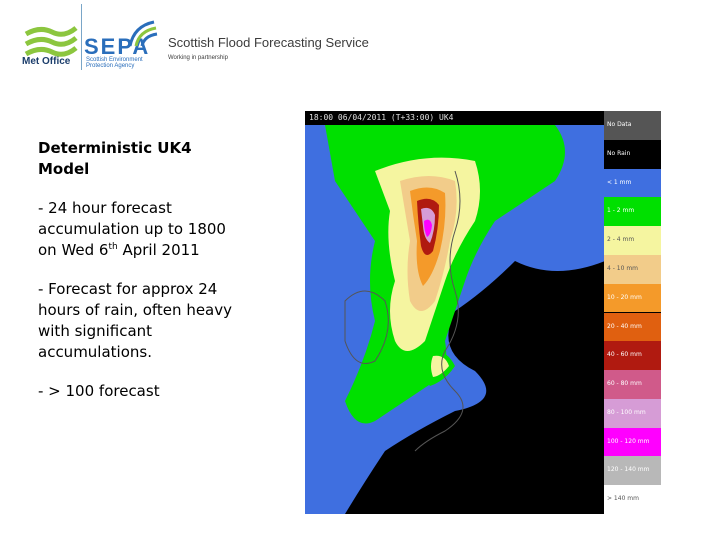 Image resolution: width=720 pixels, height=540 pixels. Describe the element at coordinates (115, 158) in the screenshot. I see `slide-heading: Deterministic UK4 Model` at that location.